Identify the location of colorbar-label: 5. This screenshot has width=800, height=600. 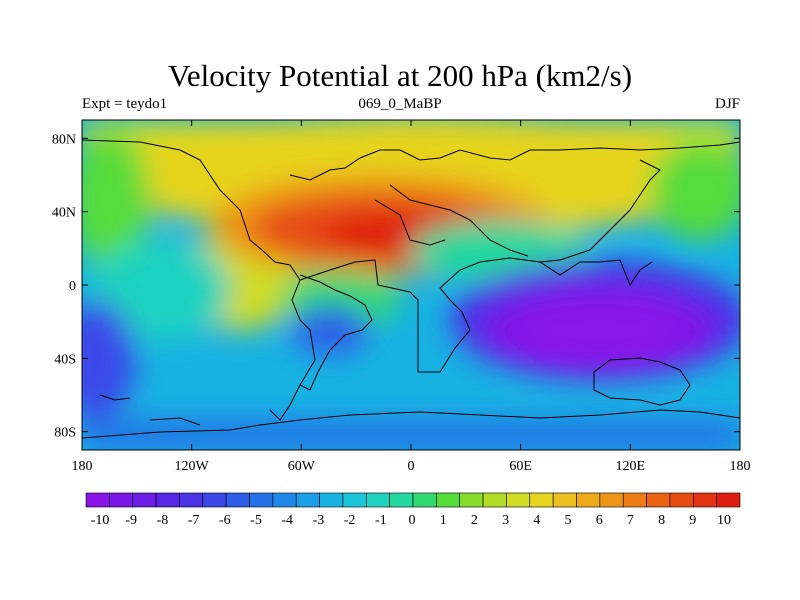
(568, 520).